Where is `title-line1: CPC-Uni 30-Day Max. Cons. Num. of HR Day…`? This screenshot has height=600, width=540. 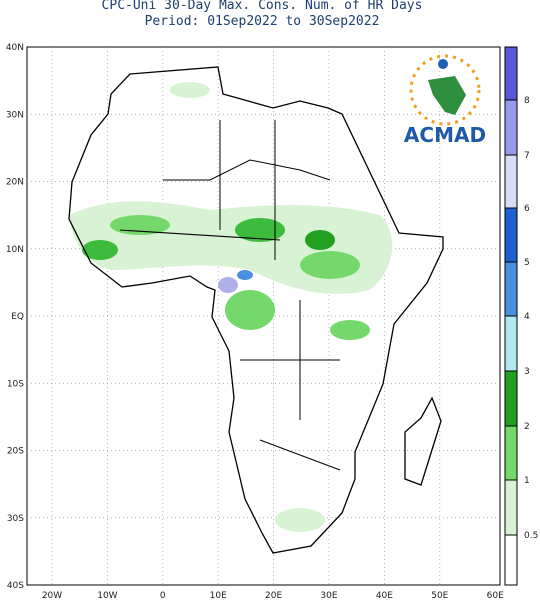
title-line1: CPC-Uni 30-Day Max. Cons. Num. of HR Day… is located at coordinates (262, 6).